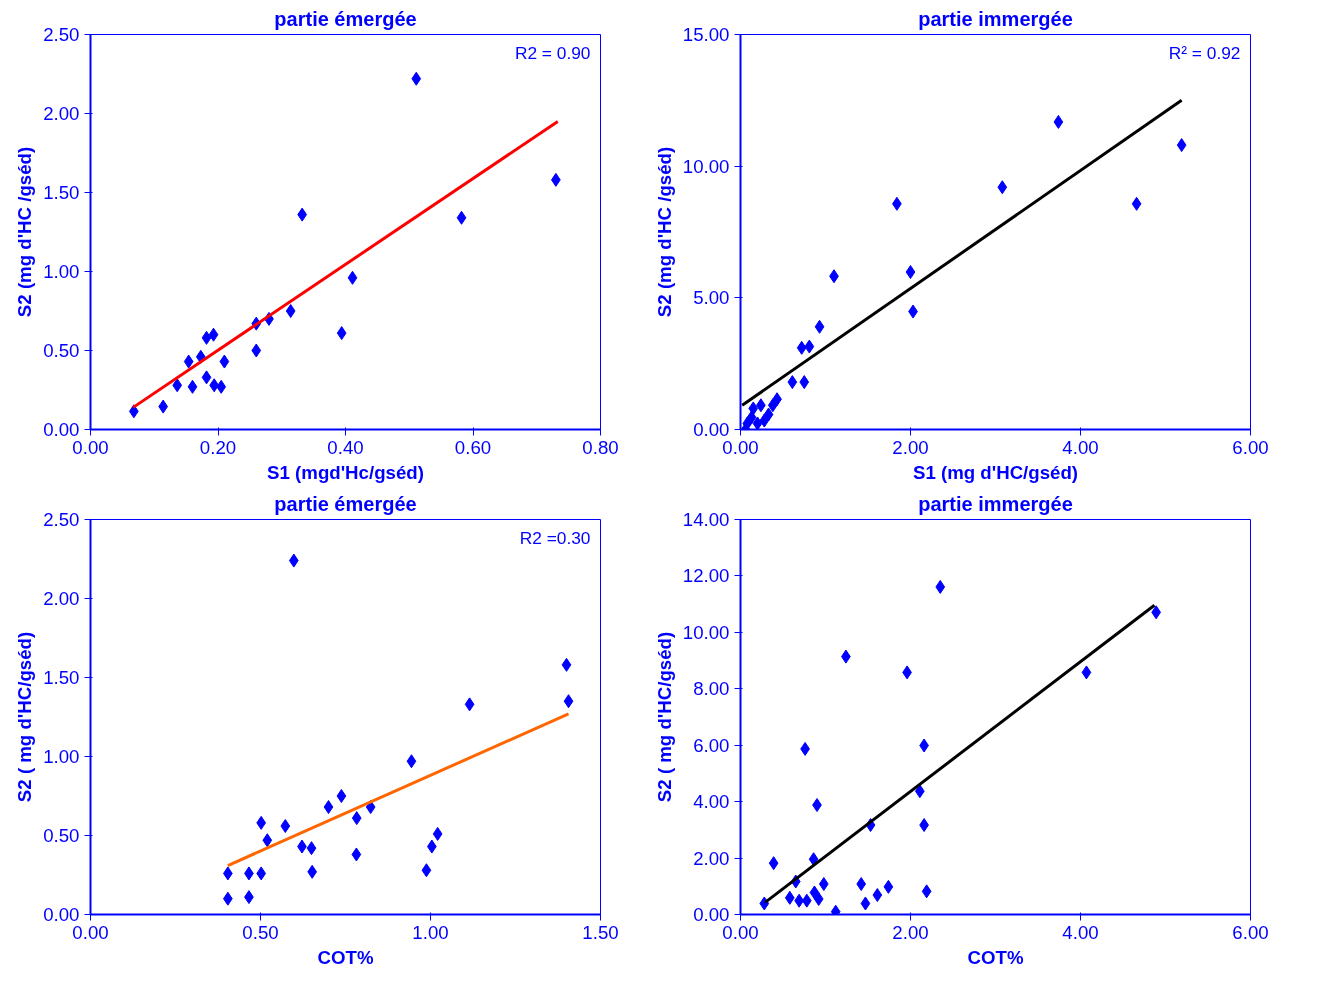  Describe the element at coordinates (711, 802) in the screenshot. I see `y-tick-label: 4.00` at that location.